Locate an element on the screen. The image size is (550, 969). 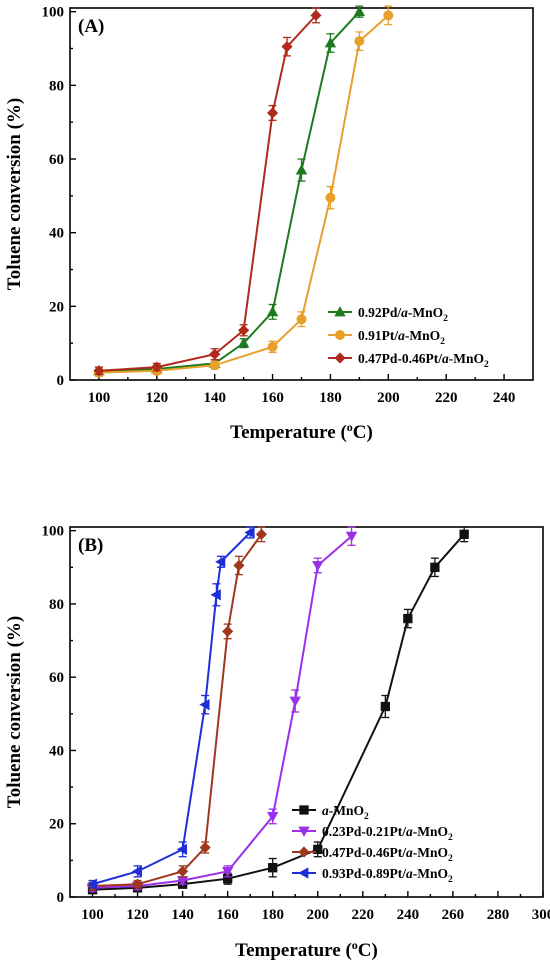
legend-label: 0.91Pt/a-MnO2 is located at coordinates (401, 337).